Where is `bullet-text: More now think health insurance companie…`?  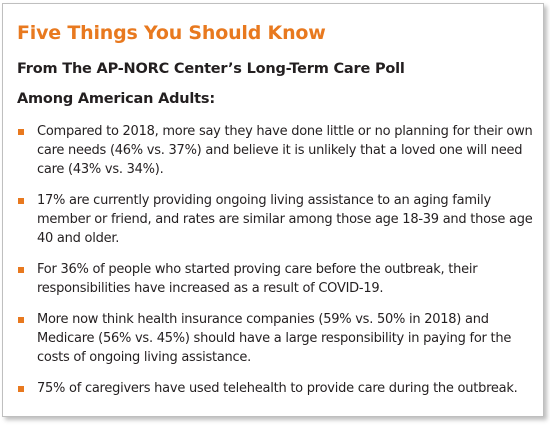
bullet-text: More now think health insurance companie… is located at coordinates (274, 338).